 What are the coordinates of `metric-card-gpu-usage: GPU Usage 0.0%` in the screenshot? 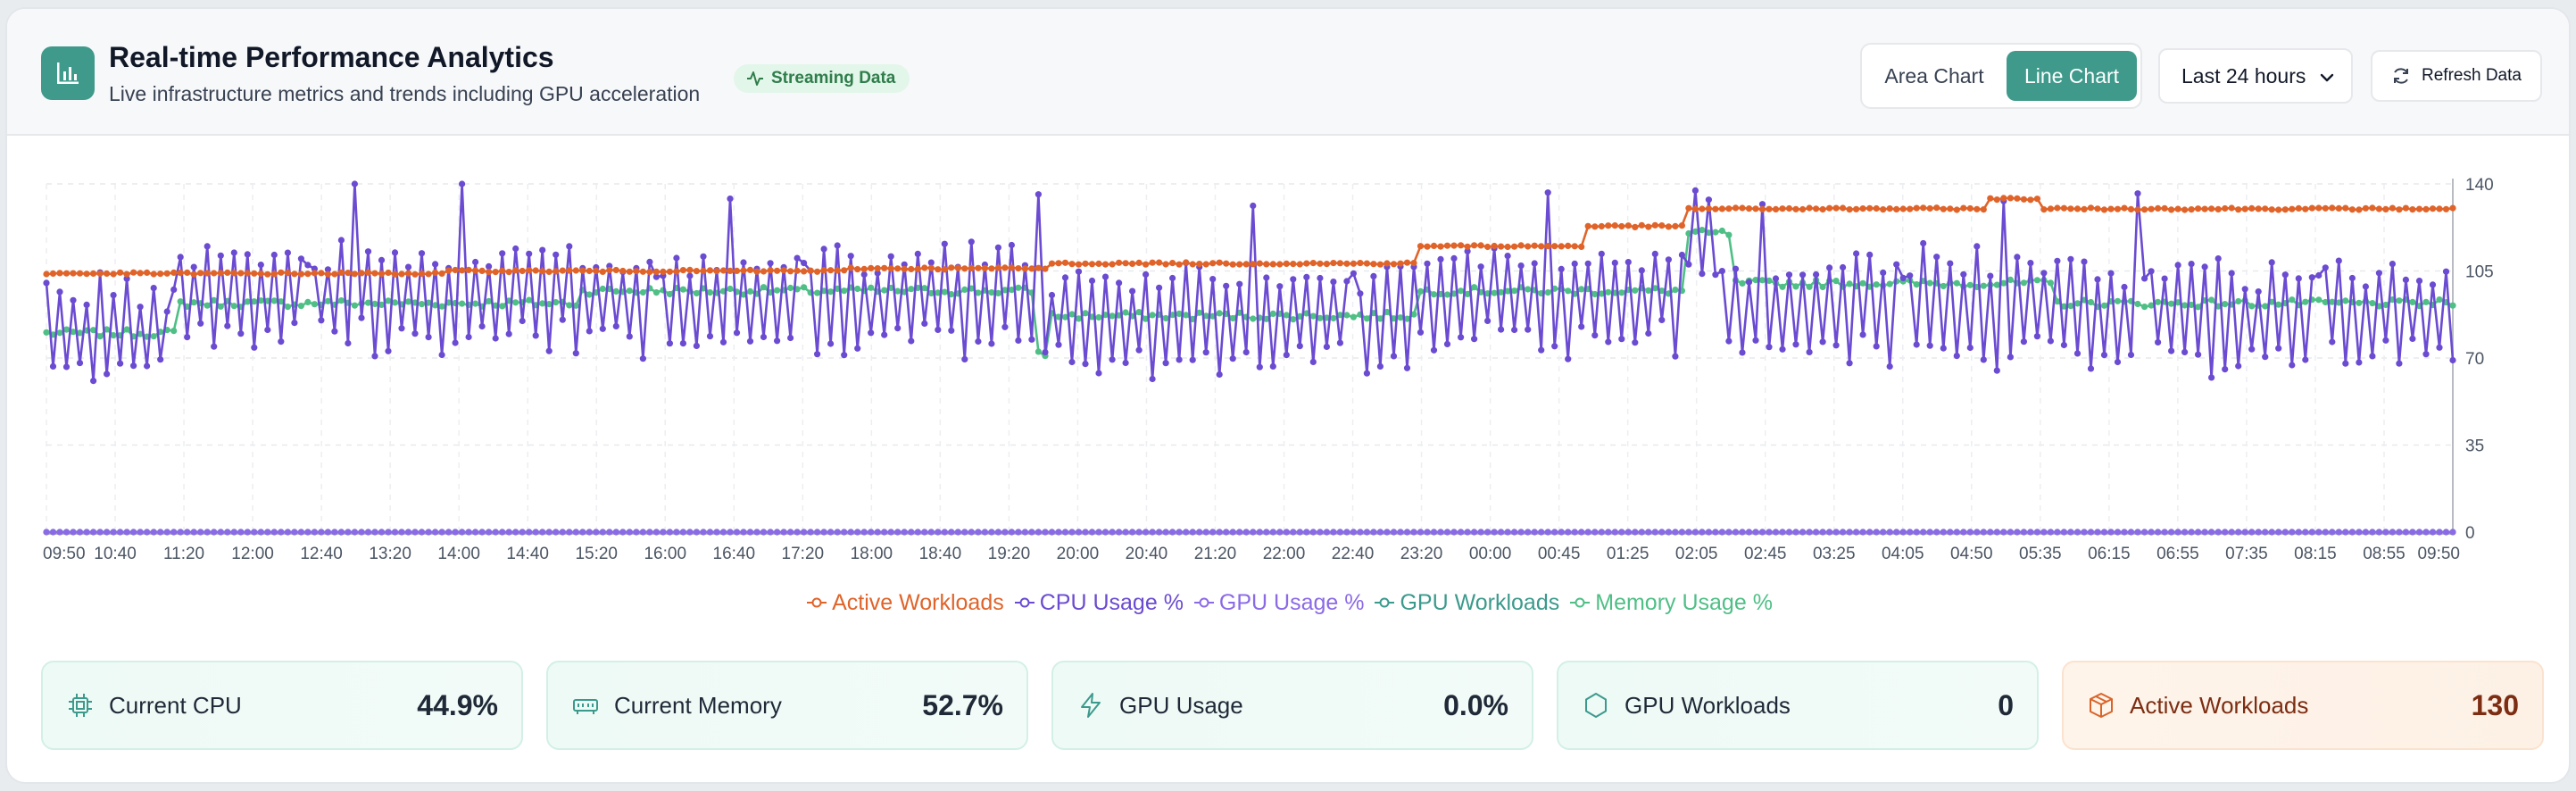 It's located at (1292, 705).